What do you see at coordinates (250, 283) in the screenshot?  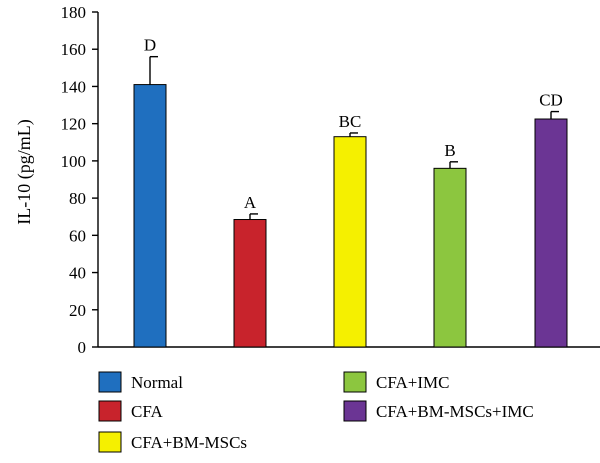 I see `bar-cfa` at bounding box center [250, 283].